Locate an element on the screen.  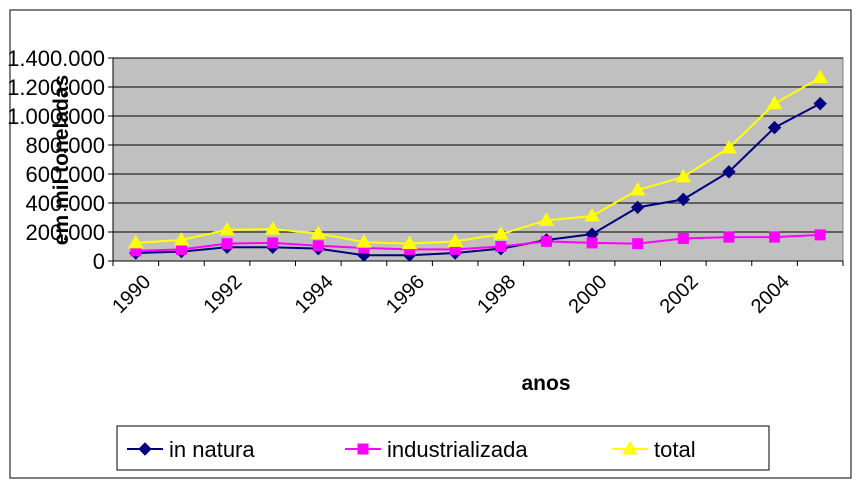
y-tick-label: 600.000 is located at coordinates (65, 174).